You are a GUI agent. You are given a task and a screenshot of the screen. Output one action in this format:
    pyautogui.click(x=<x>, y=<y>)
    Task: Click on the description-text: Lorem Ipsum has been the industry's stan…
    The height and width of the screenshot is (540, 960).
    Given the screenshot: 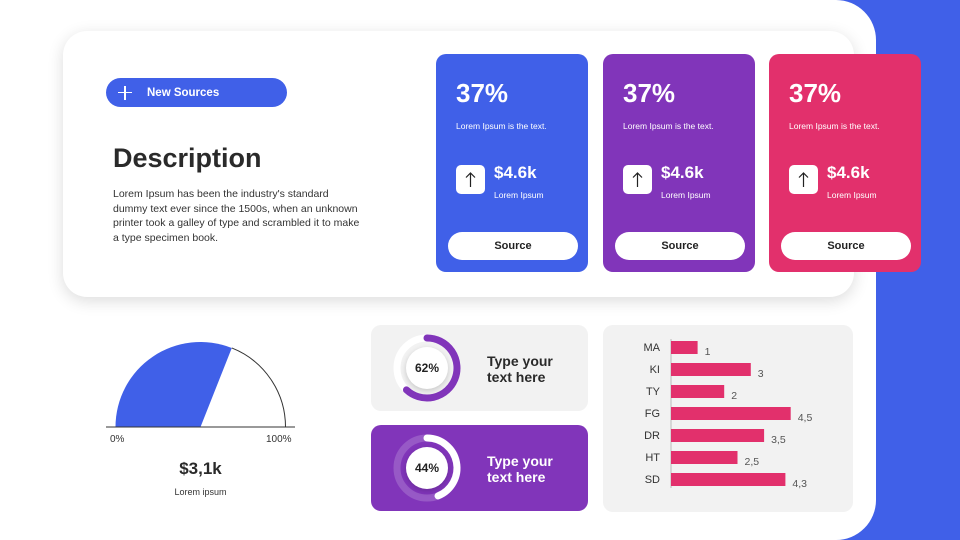 What is the action you would take?
    pyautogui.click(x=236, y=216)
    